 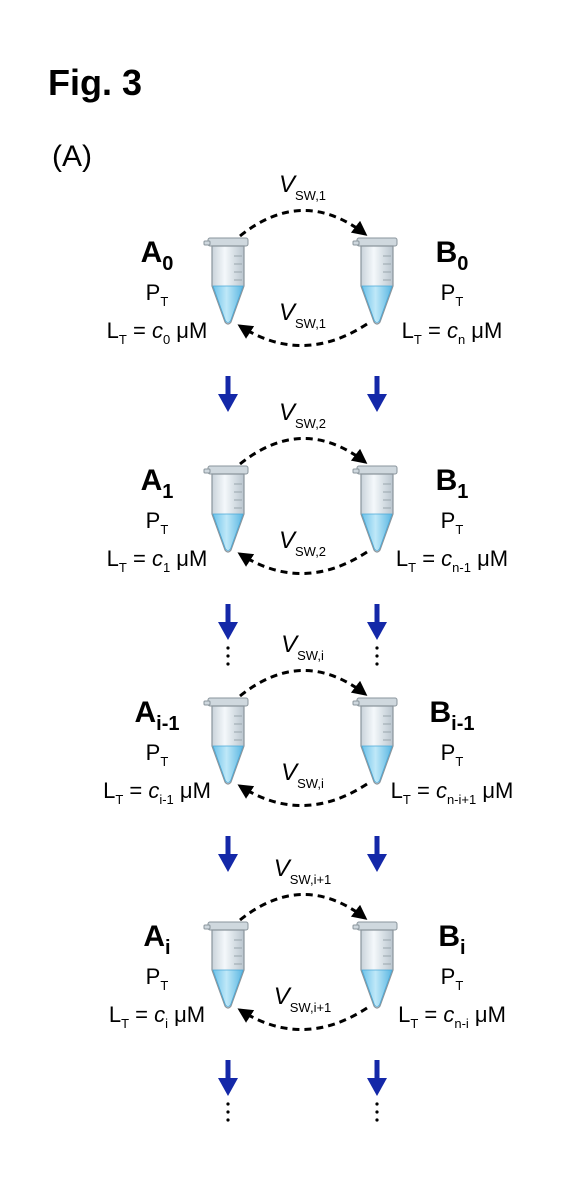 What do you see at coordinates (95, 82) in the screenshot?
I see `figure-title: Fig. 3` at bounding box center [95, 82].